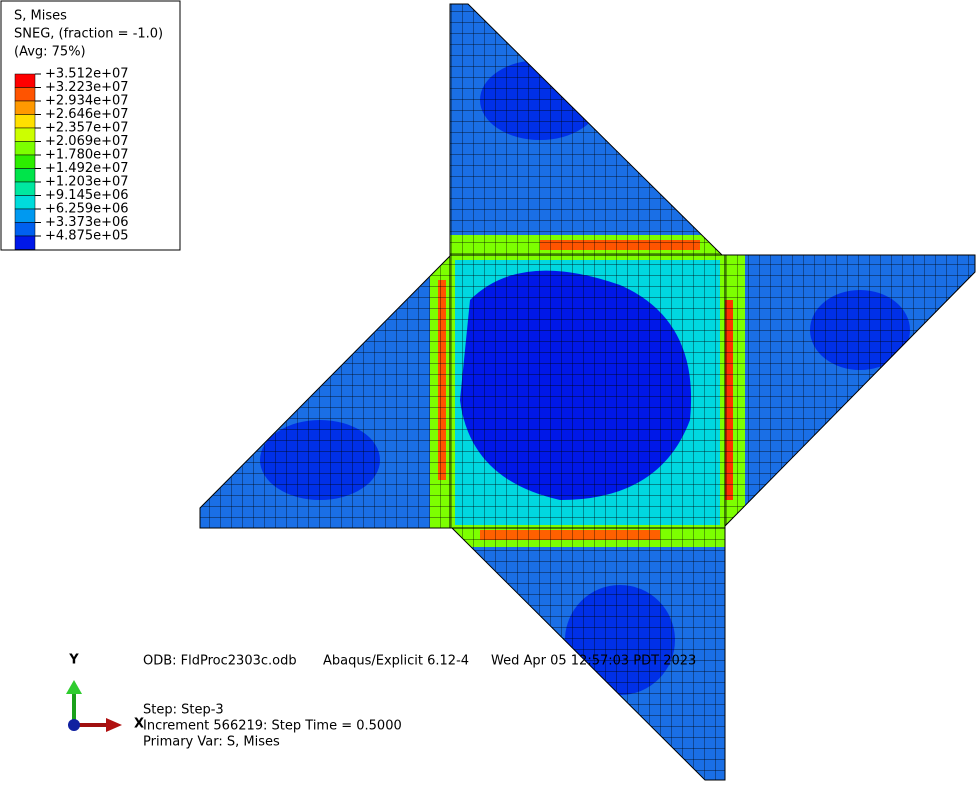  Describe the element at coordinates (40, 16) in the screenshot. I see `legend-title: S, Mises` at that location.